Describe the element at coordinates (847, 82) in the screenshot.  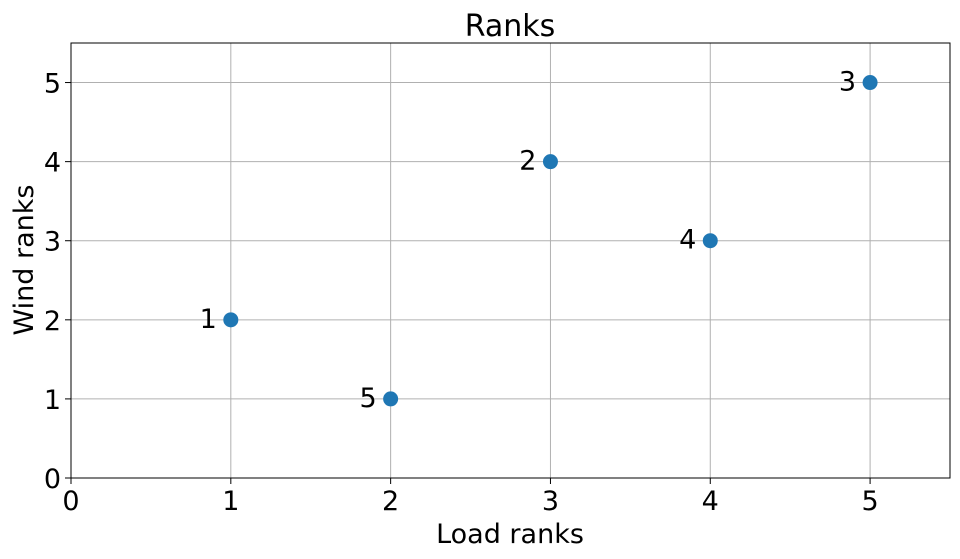
I see `point-label: 3` at that location.